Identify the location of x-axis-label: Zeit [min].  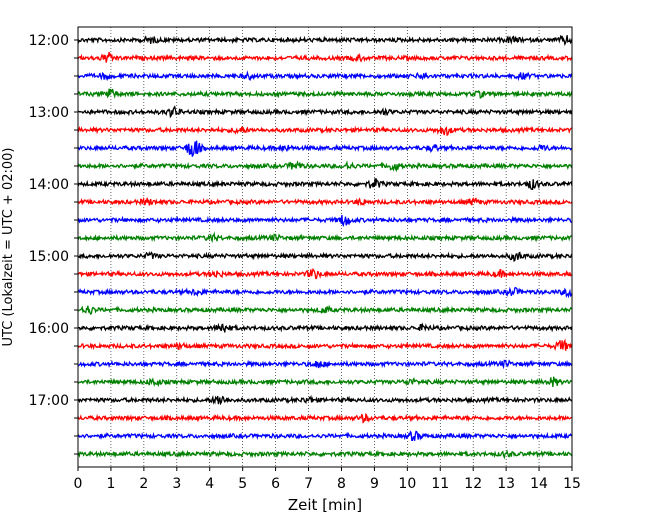
(325, 505).